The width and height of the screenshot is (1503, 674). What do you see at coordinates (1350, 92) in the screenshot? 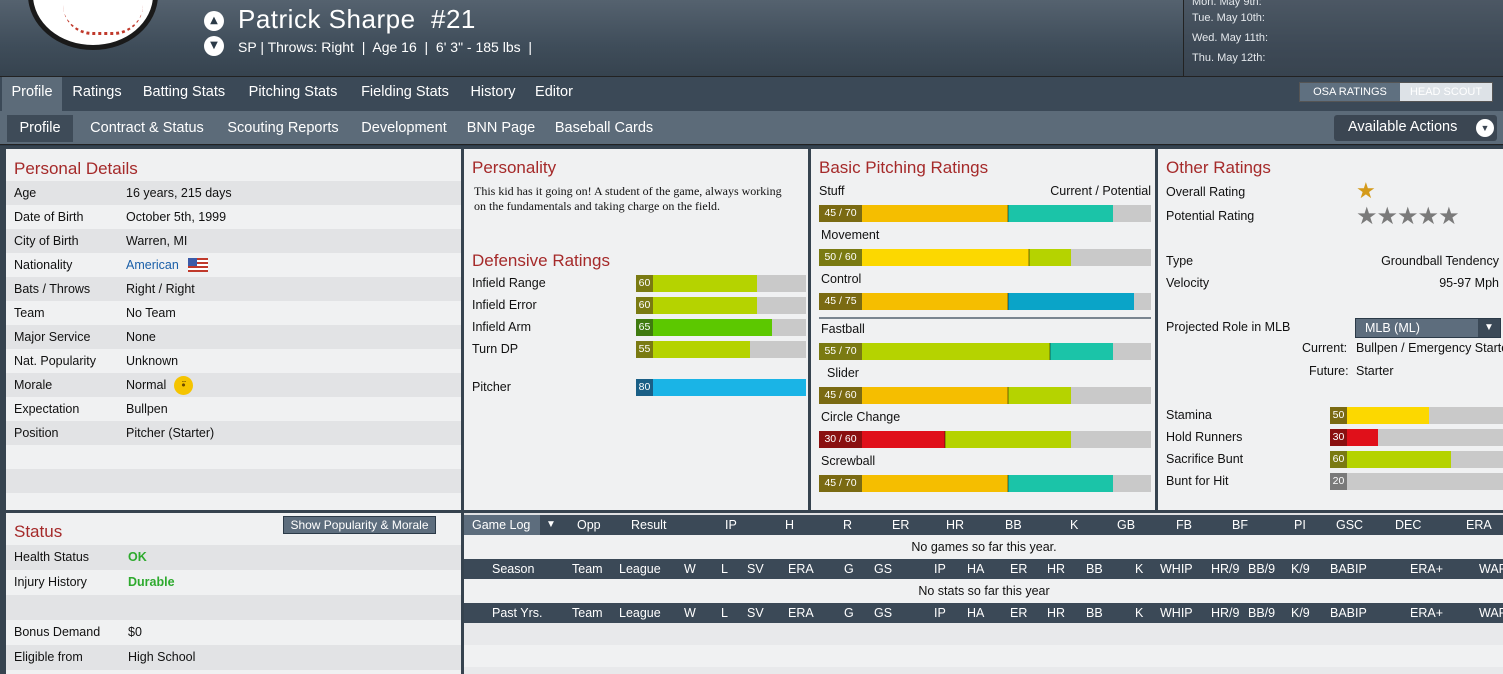
I see `osa-ratings-option: OSA RATINGS` at bounding box center [1350, 92].